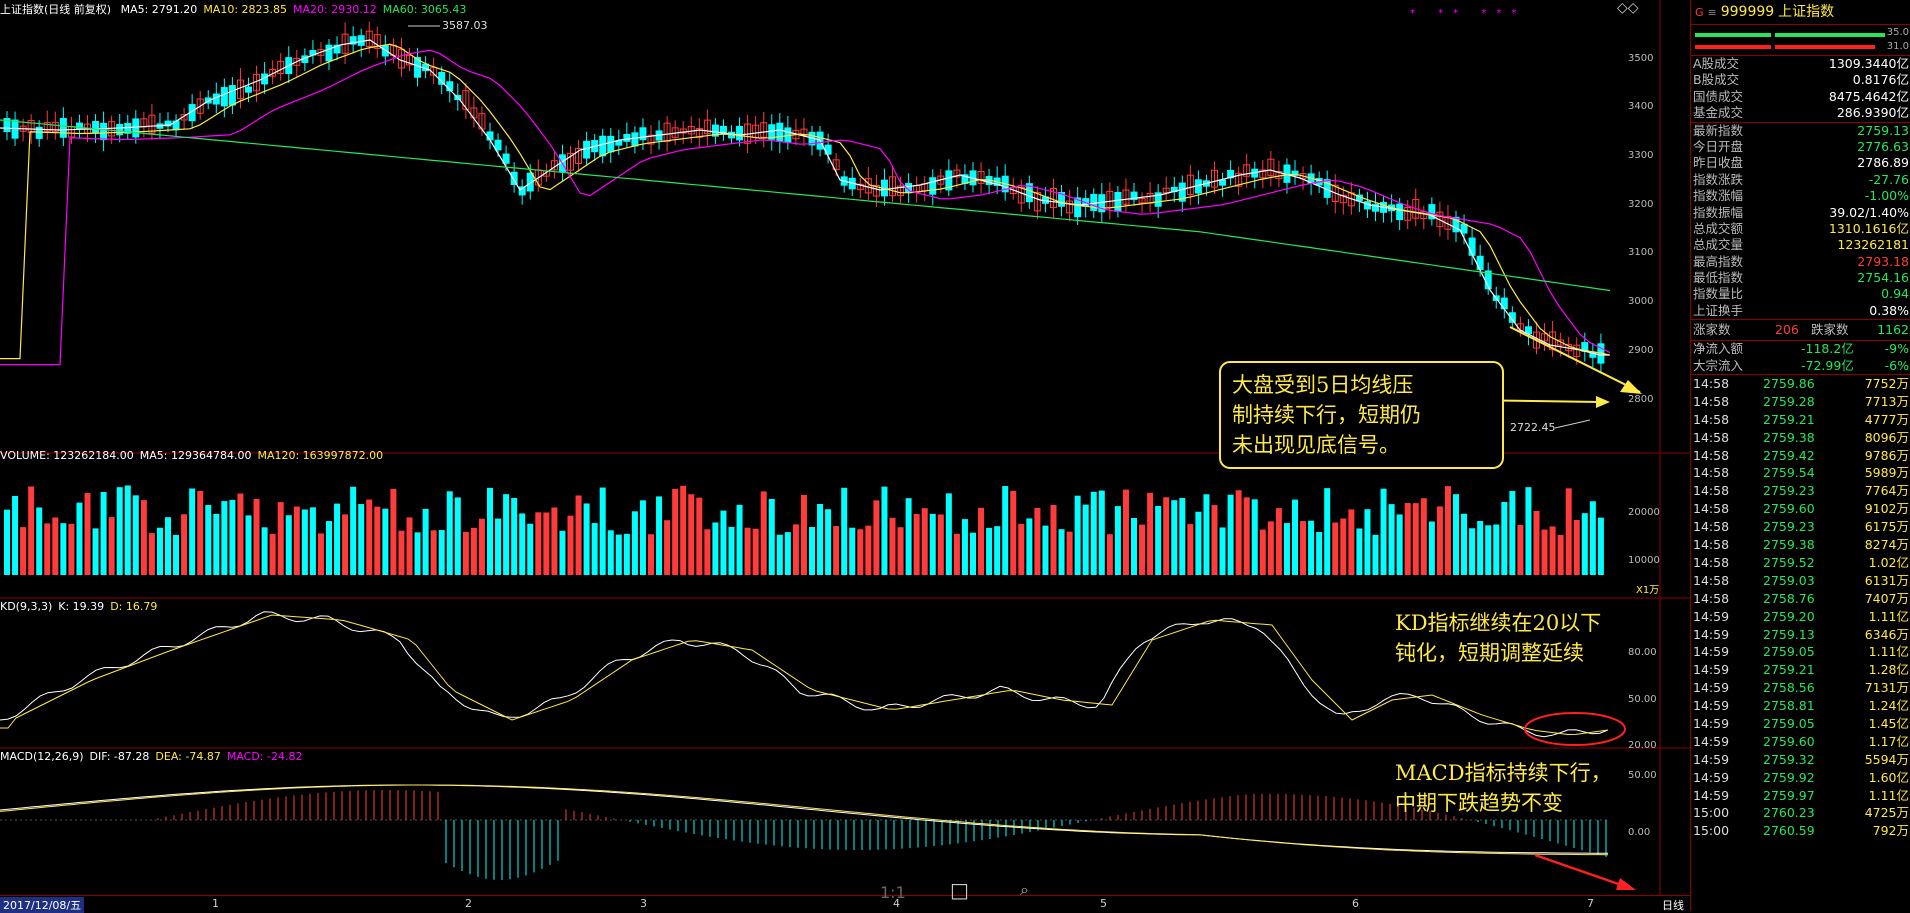  I want to click on flow-pct: -6%, so click(1896, 365).